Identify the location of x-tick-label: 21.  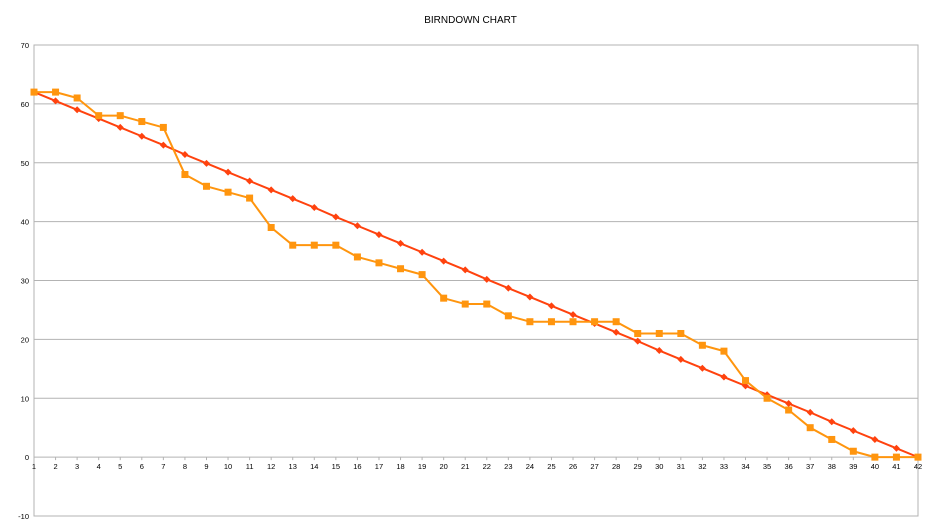
(465, 466).